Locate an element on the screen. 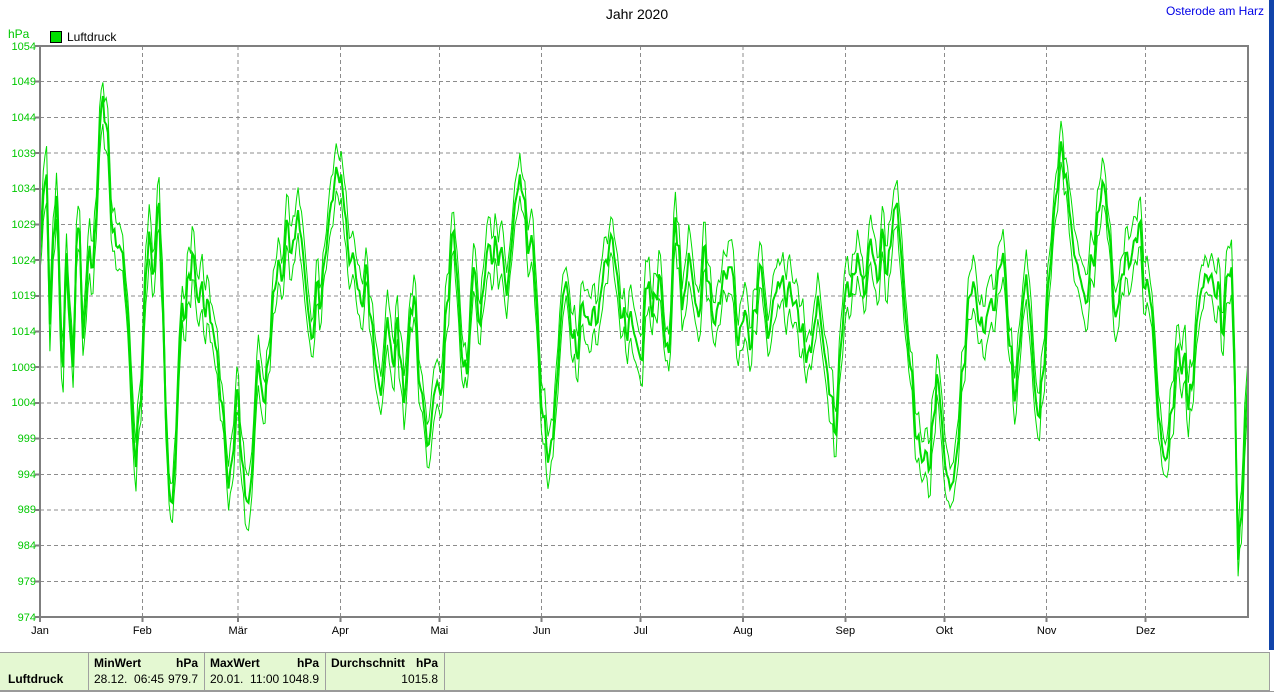 Image resolution: width=1274 pixels, height=692 pixels. maxwert-value: 1048.9 is located at coordinates (300, 679).